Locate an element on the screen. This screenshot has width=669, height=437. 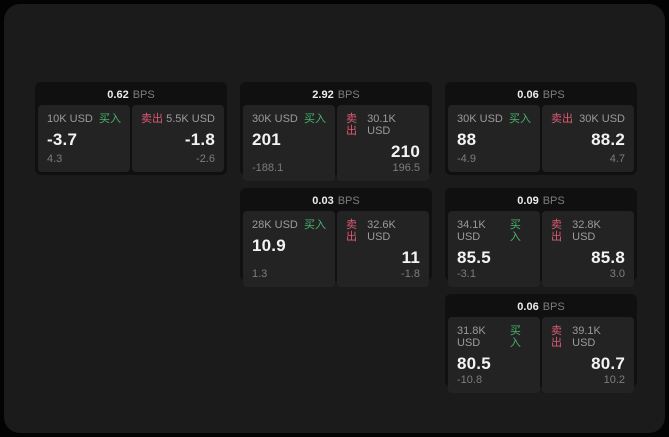
buy-pane: 34.1K USD 买入 85.5 -3.1 is located at coordinates (494, 249).